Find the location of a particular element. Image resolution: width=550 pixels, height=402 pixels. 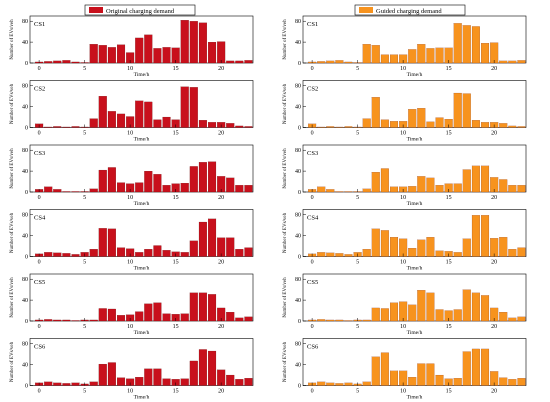

panel-label: CS1 is located at coordinates (39, 24).